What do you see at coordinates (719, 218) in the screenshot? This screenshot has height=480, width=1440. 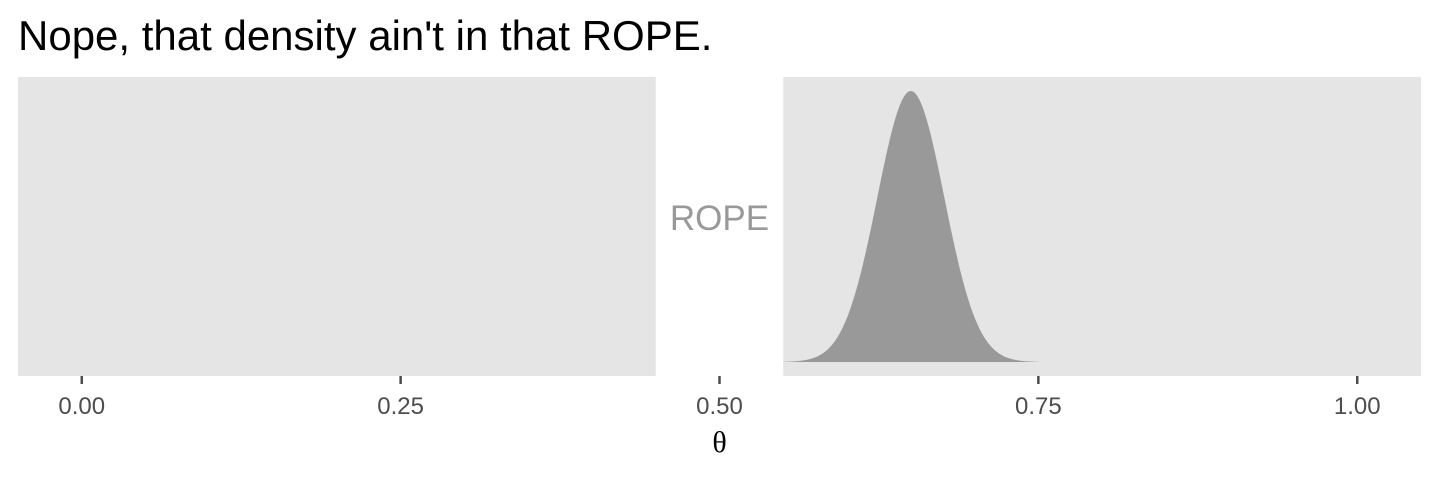 I see `rope-label: ROPE` at bounding box center [719, 218].